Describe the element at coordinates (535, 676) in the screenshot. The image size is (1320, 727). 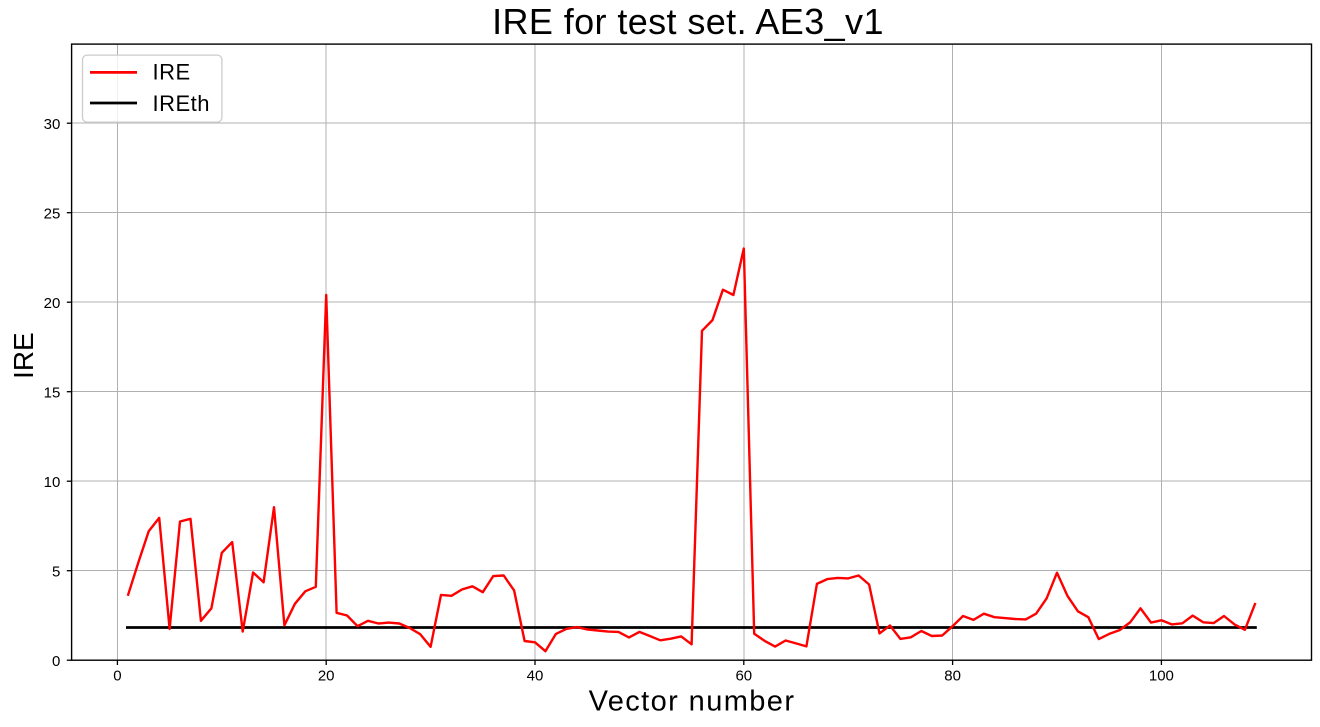
I see `svg-text: 40` at that location.